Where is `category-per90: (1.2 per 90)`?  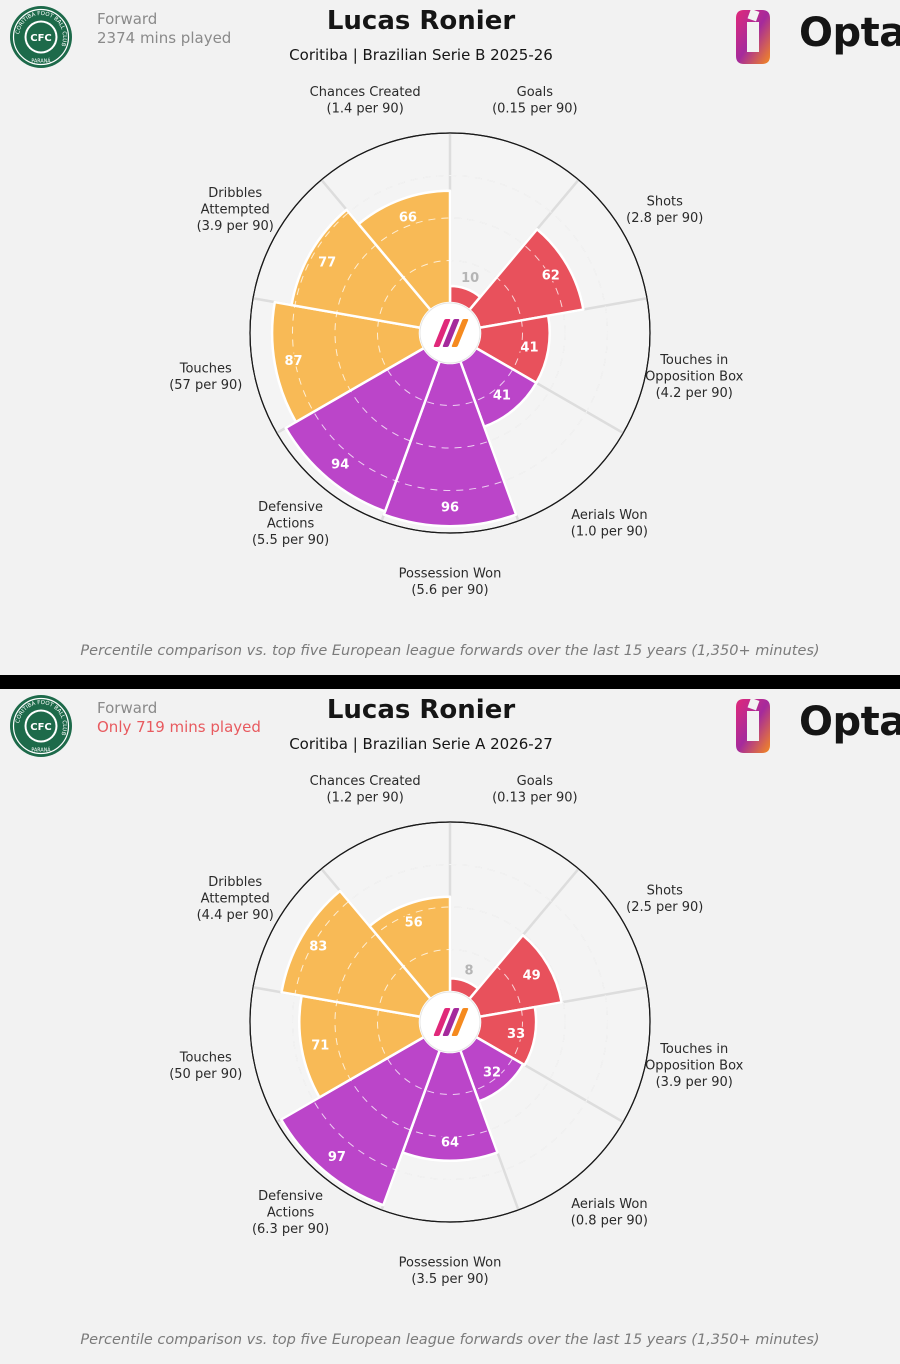 category-per90: (1.2 per 90) is located at coordinates (365, 798).